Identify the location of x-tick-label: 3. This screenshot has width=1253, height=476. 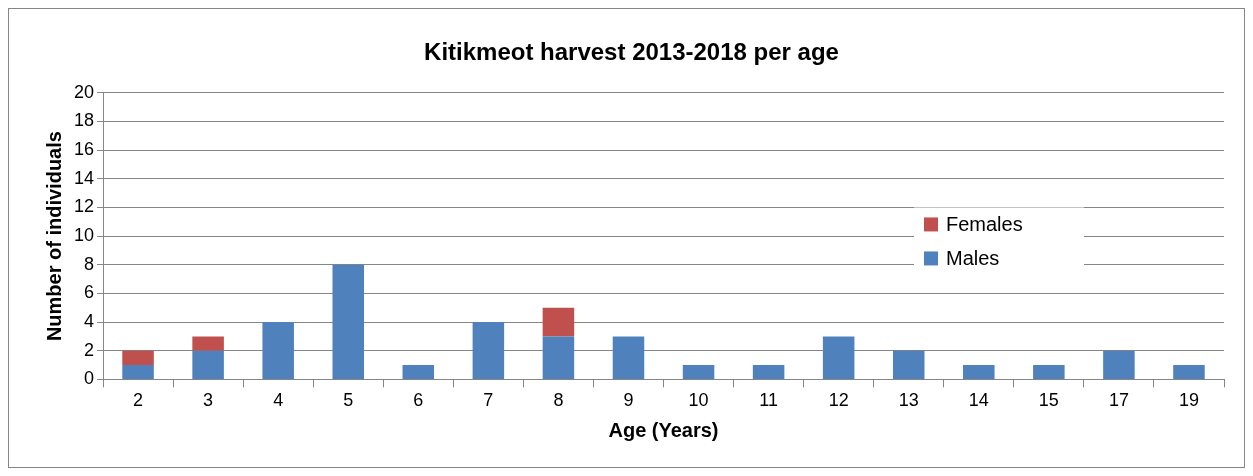
(208, 400).